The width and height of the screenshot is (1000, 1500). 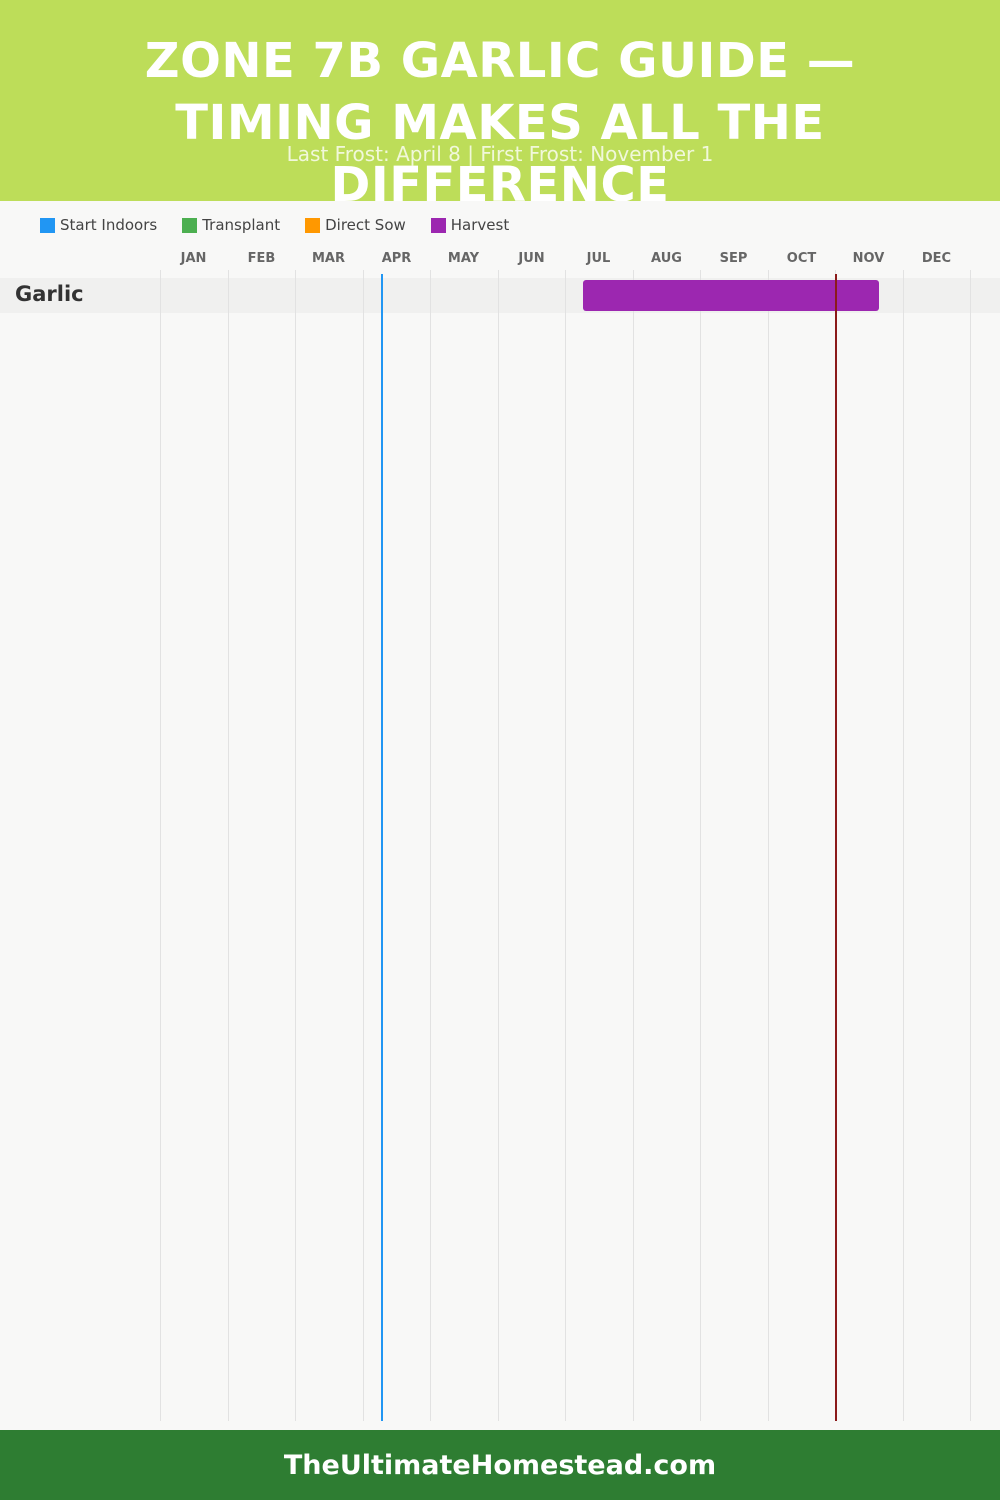 I want to click on last-frost-line, so click(x=382, y=847).